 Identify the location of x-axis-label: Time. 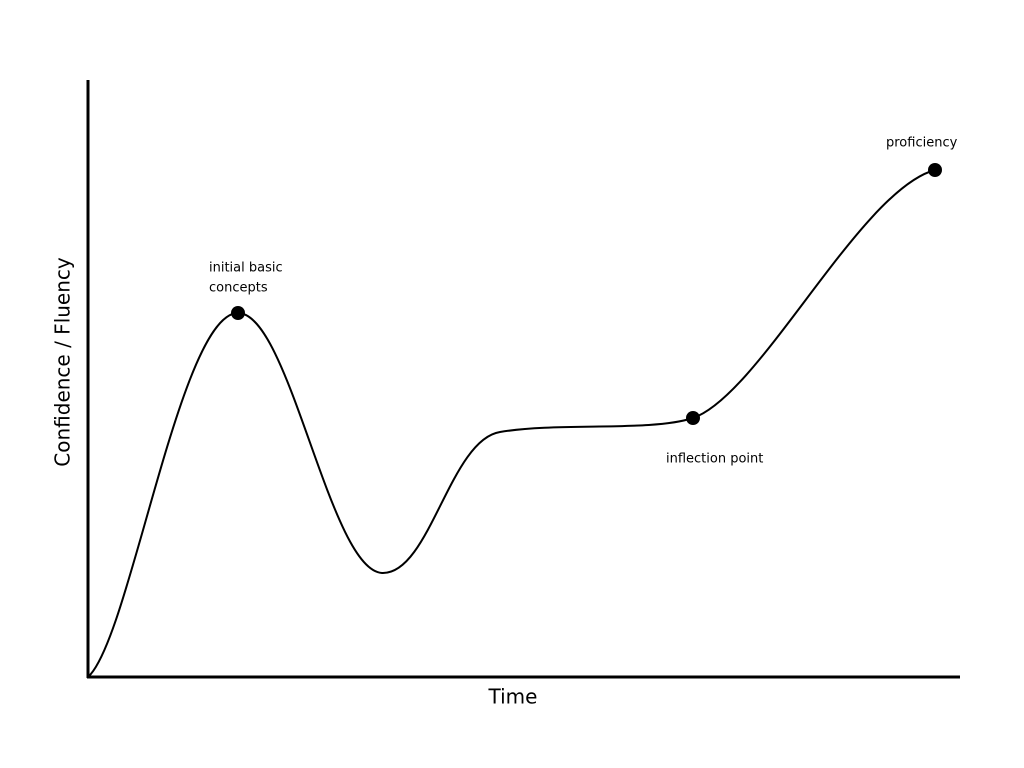
(513, 697).